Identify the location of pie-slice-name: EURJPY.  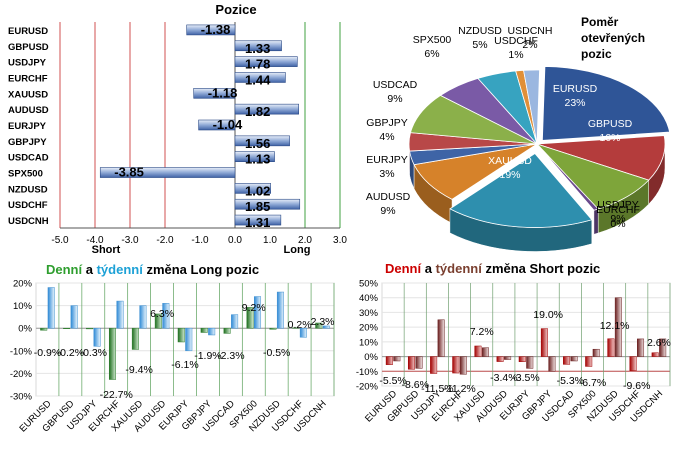
(386, 160).